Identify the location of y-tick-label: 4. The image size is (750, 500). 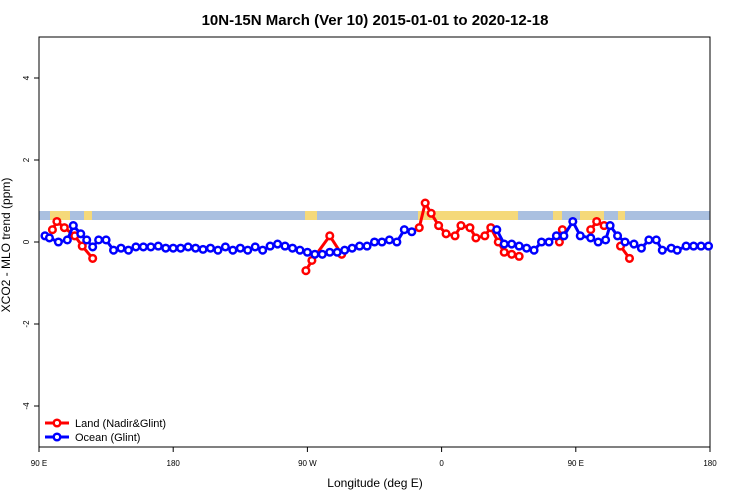
(26, 77).